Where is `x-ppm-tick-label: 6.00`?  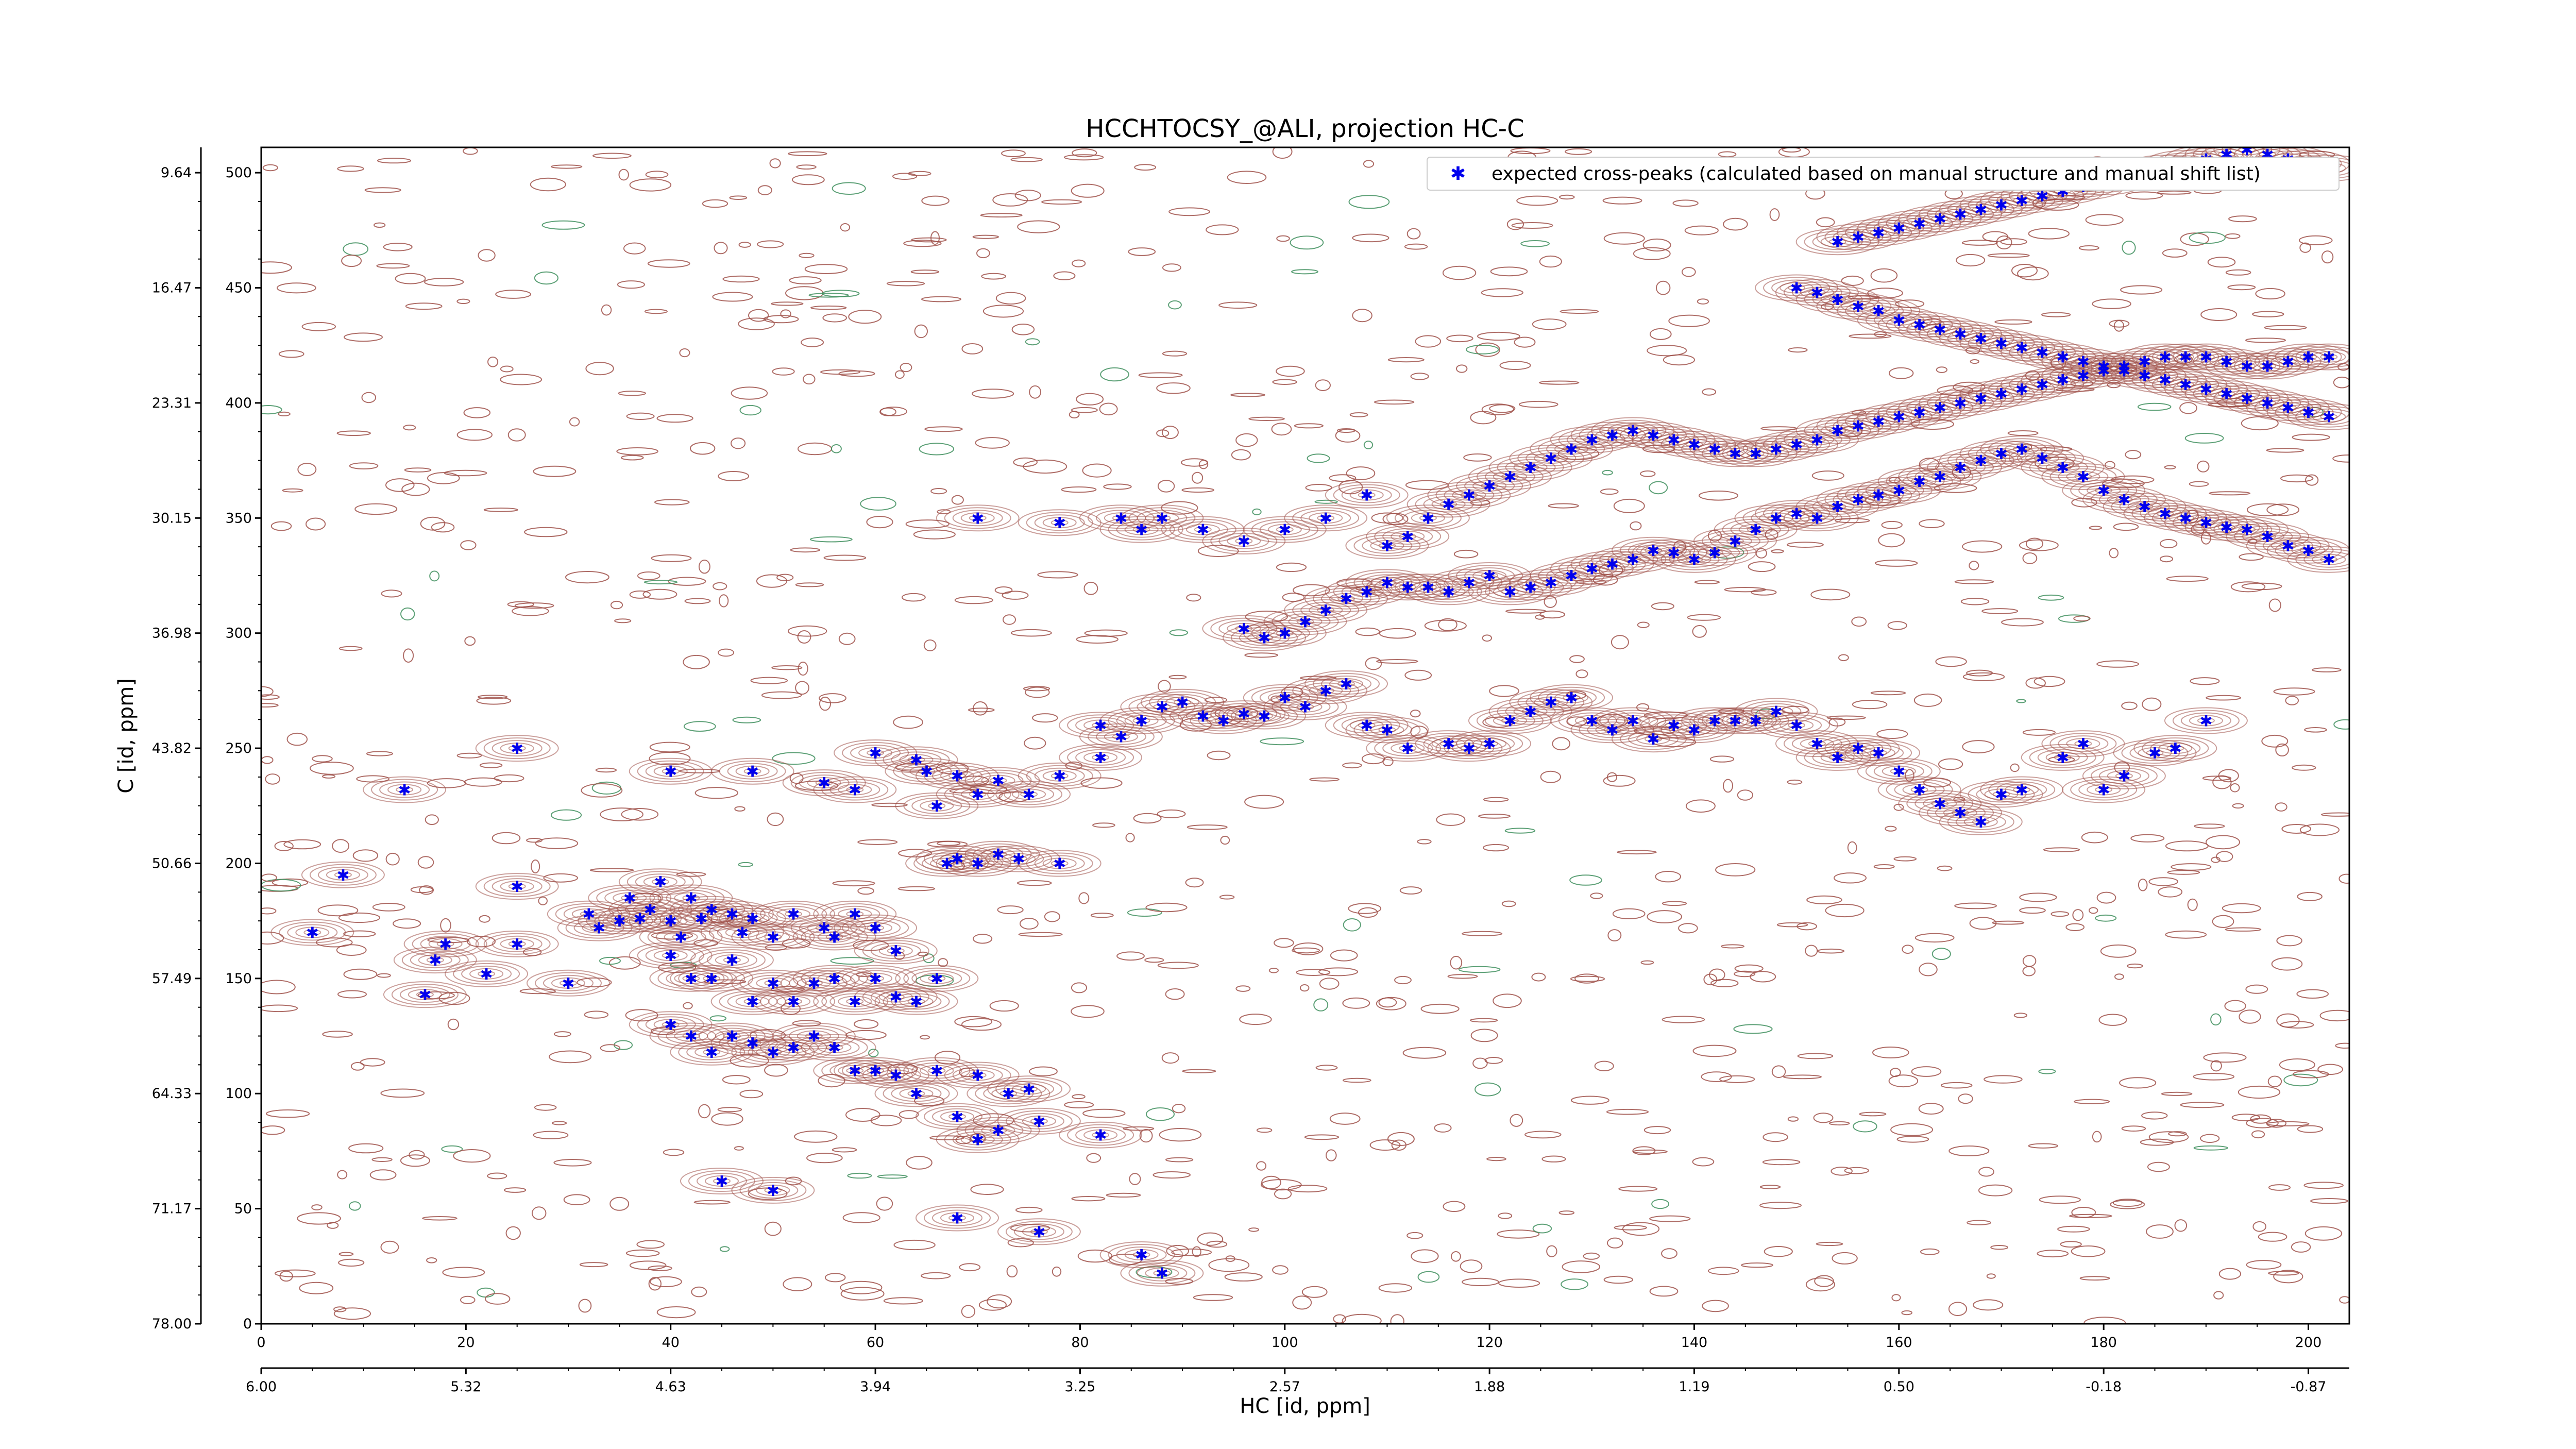 x-ppm-tick-label: 6.00 is located at coordinates (261, 1387).